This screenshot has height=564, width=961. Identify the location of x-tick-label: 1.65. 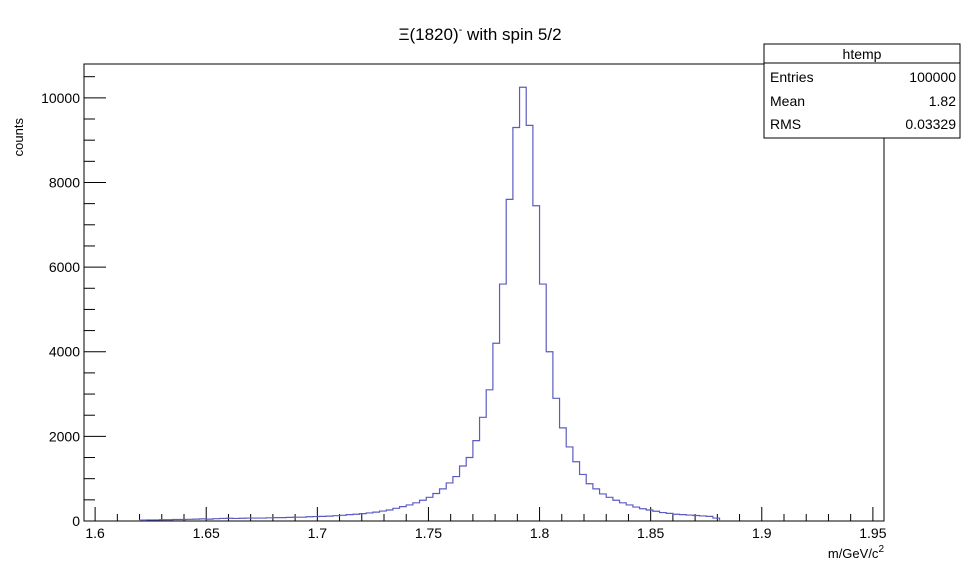
(206, 533).